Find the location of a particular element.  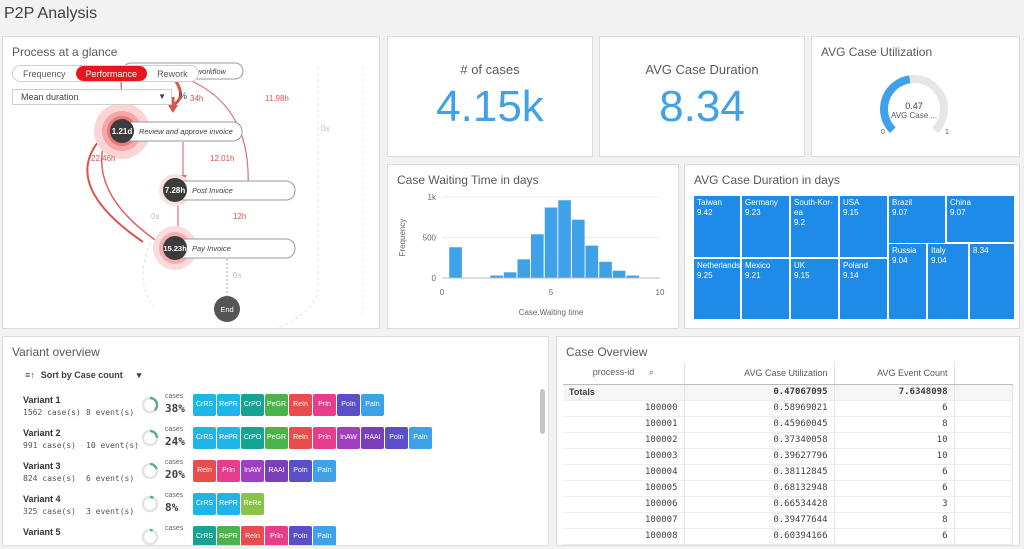

activity-chip: ReRe is located at coordinates (252, 504).